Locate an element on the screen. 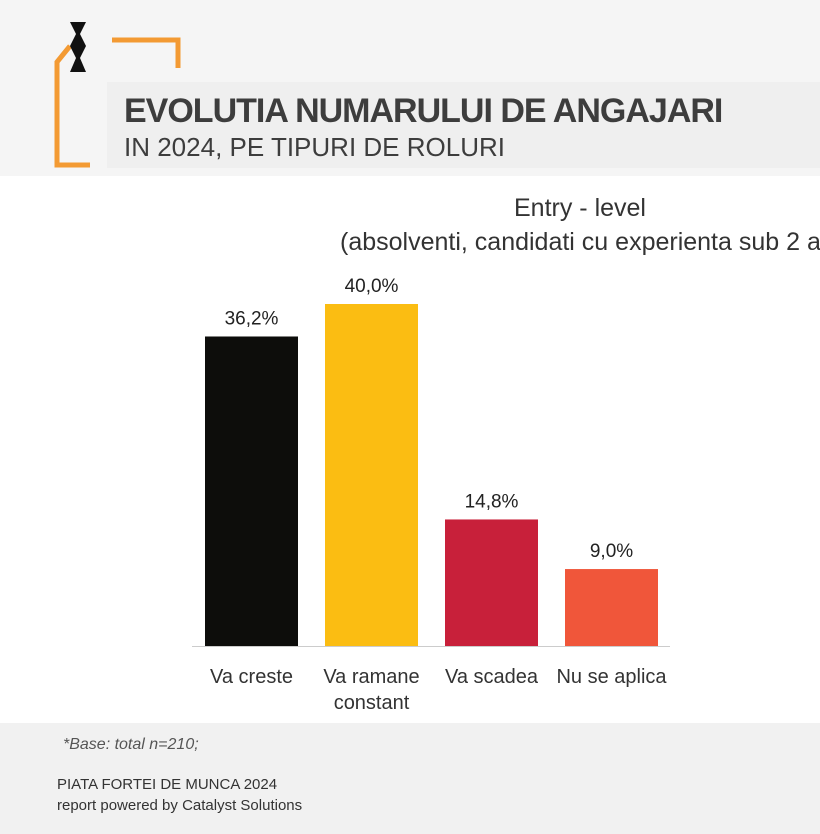 Image resolution: width=820 pixels, height=834 pixels. report-title: PIATA FORTEI DE MUNCA 2024 is located at coordinates (167, 784).